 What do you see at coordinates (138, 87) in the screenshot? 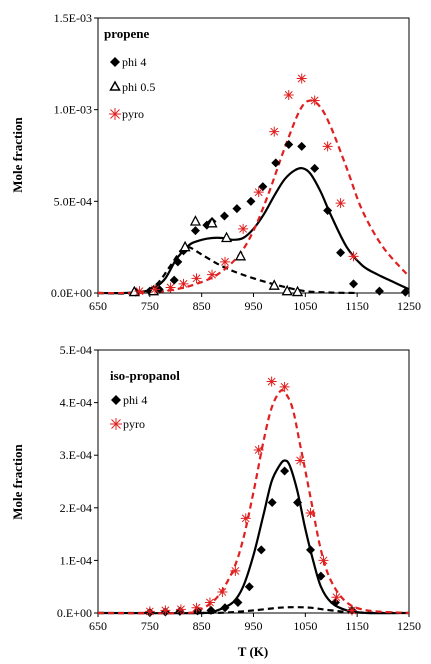
I see `legend-label: phi 0.5` at bounding box center [138, 87].